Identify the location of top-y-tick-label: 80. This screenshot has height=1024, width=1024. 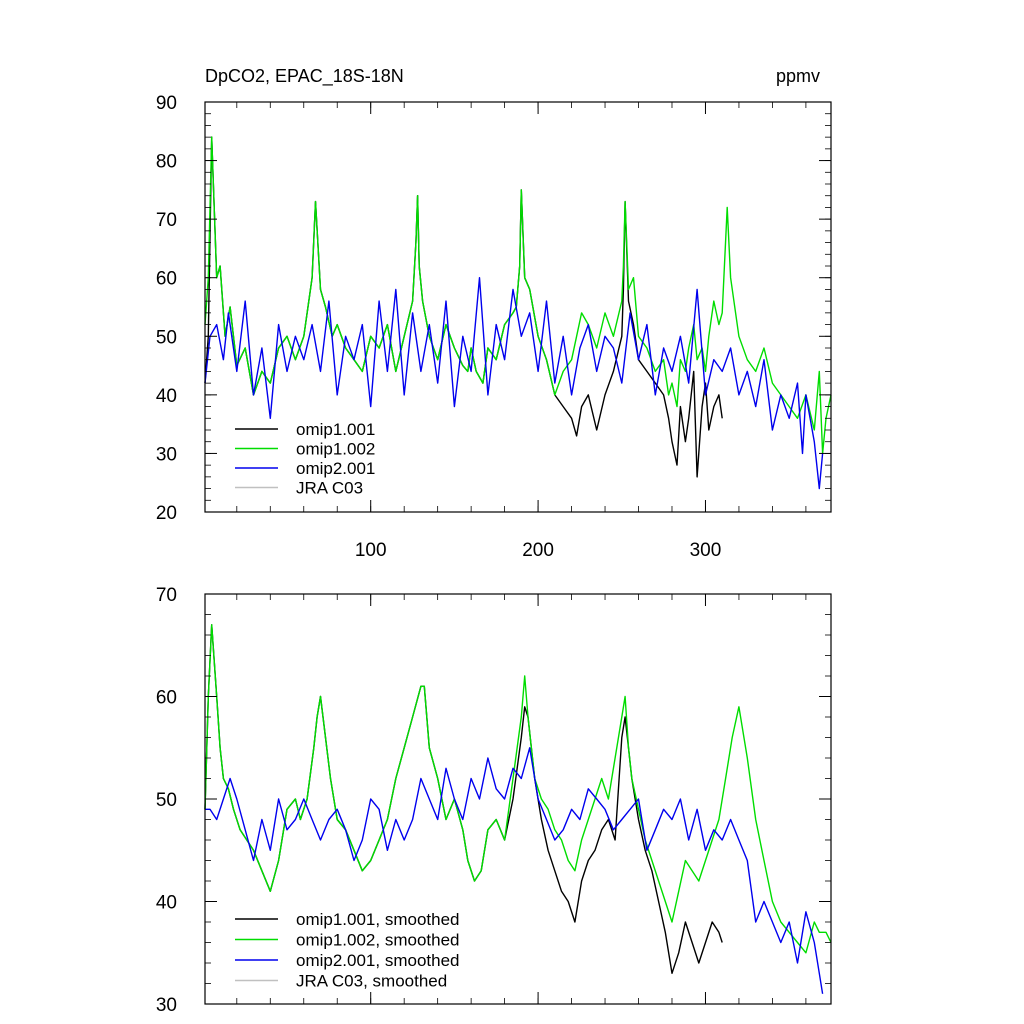
(166, 162).